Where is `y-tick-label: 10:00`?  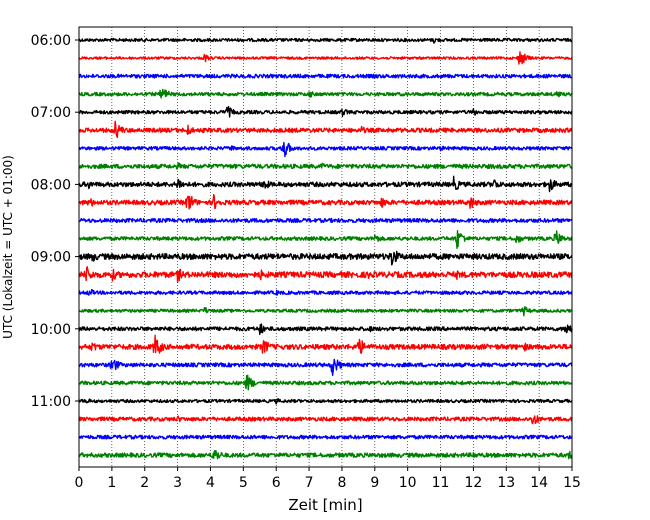 y-tick-label: 10:00 is located at coordinates (51, 330).